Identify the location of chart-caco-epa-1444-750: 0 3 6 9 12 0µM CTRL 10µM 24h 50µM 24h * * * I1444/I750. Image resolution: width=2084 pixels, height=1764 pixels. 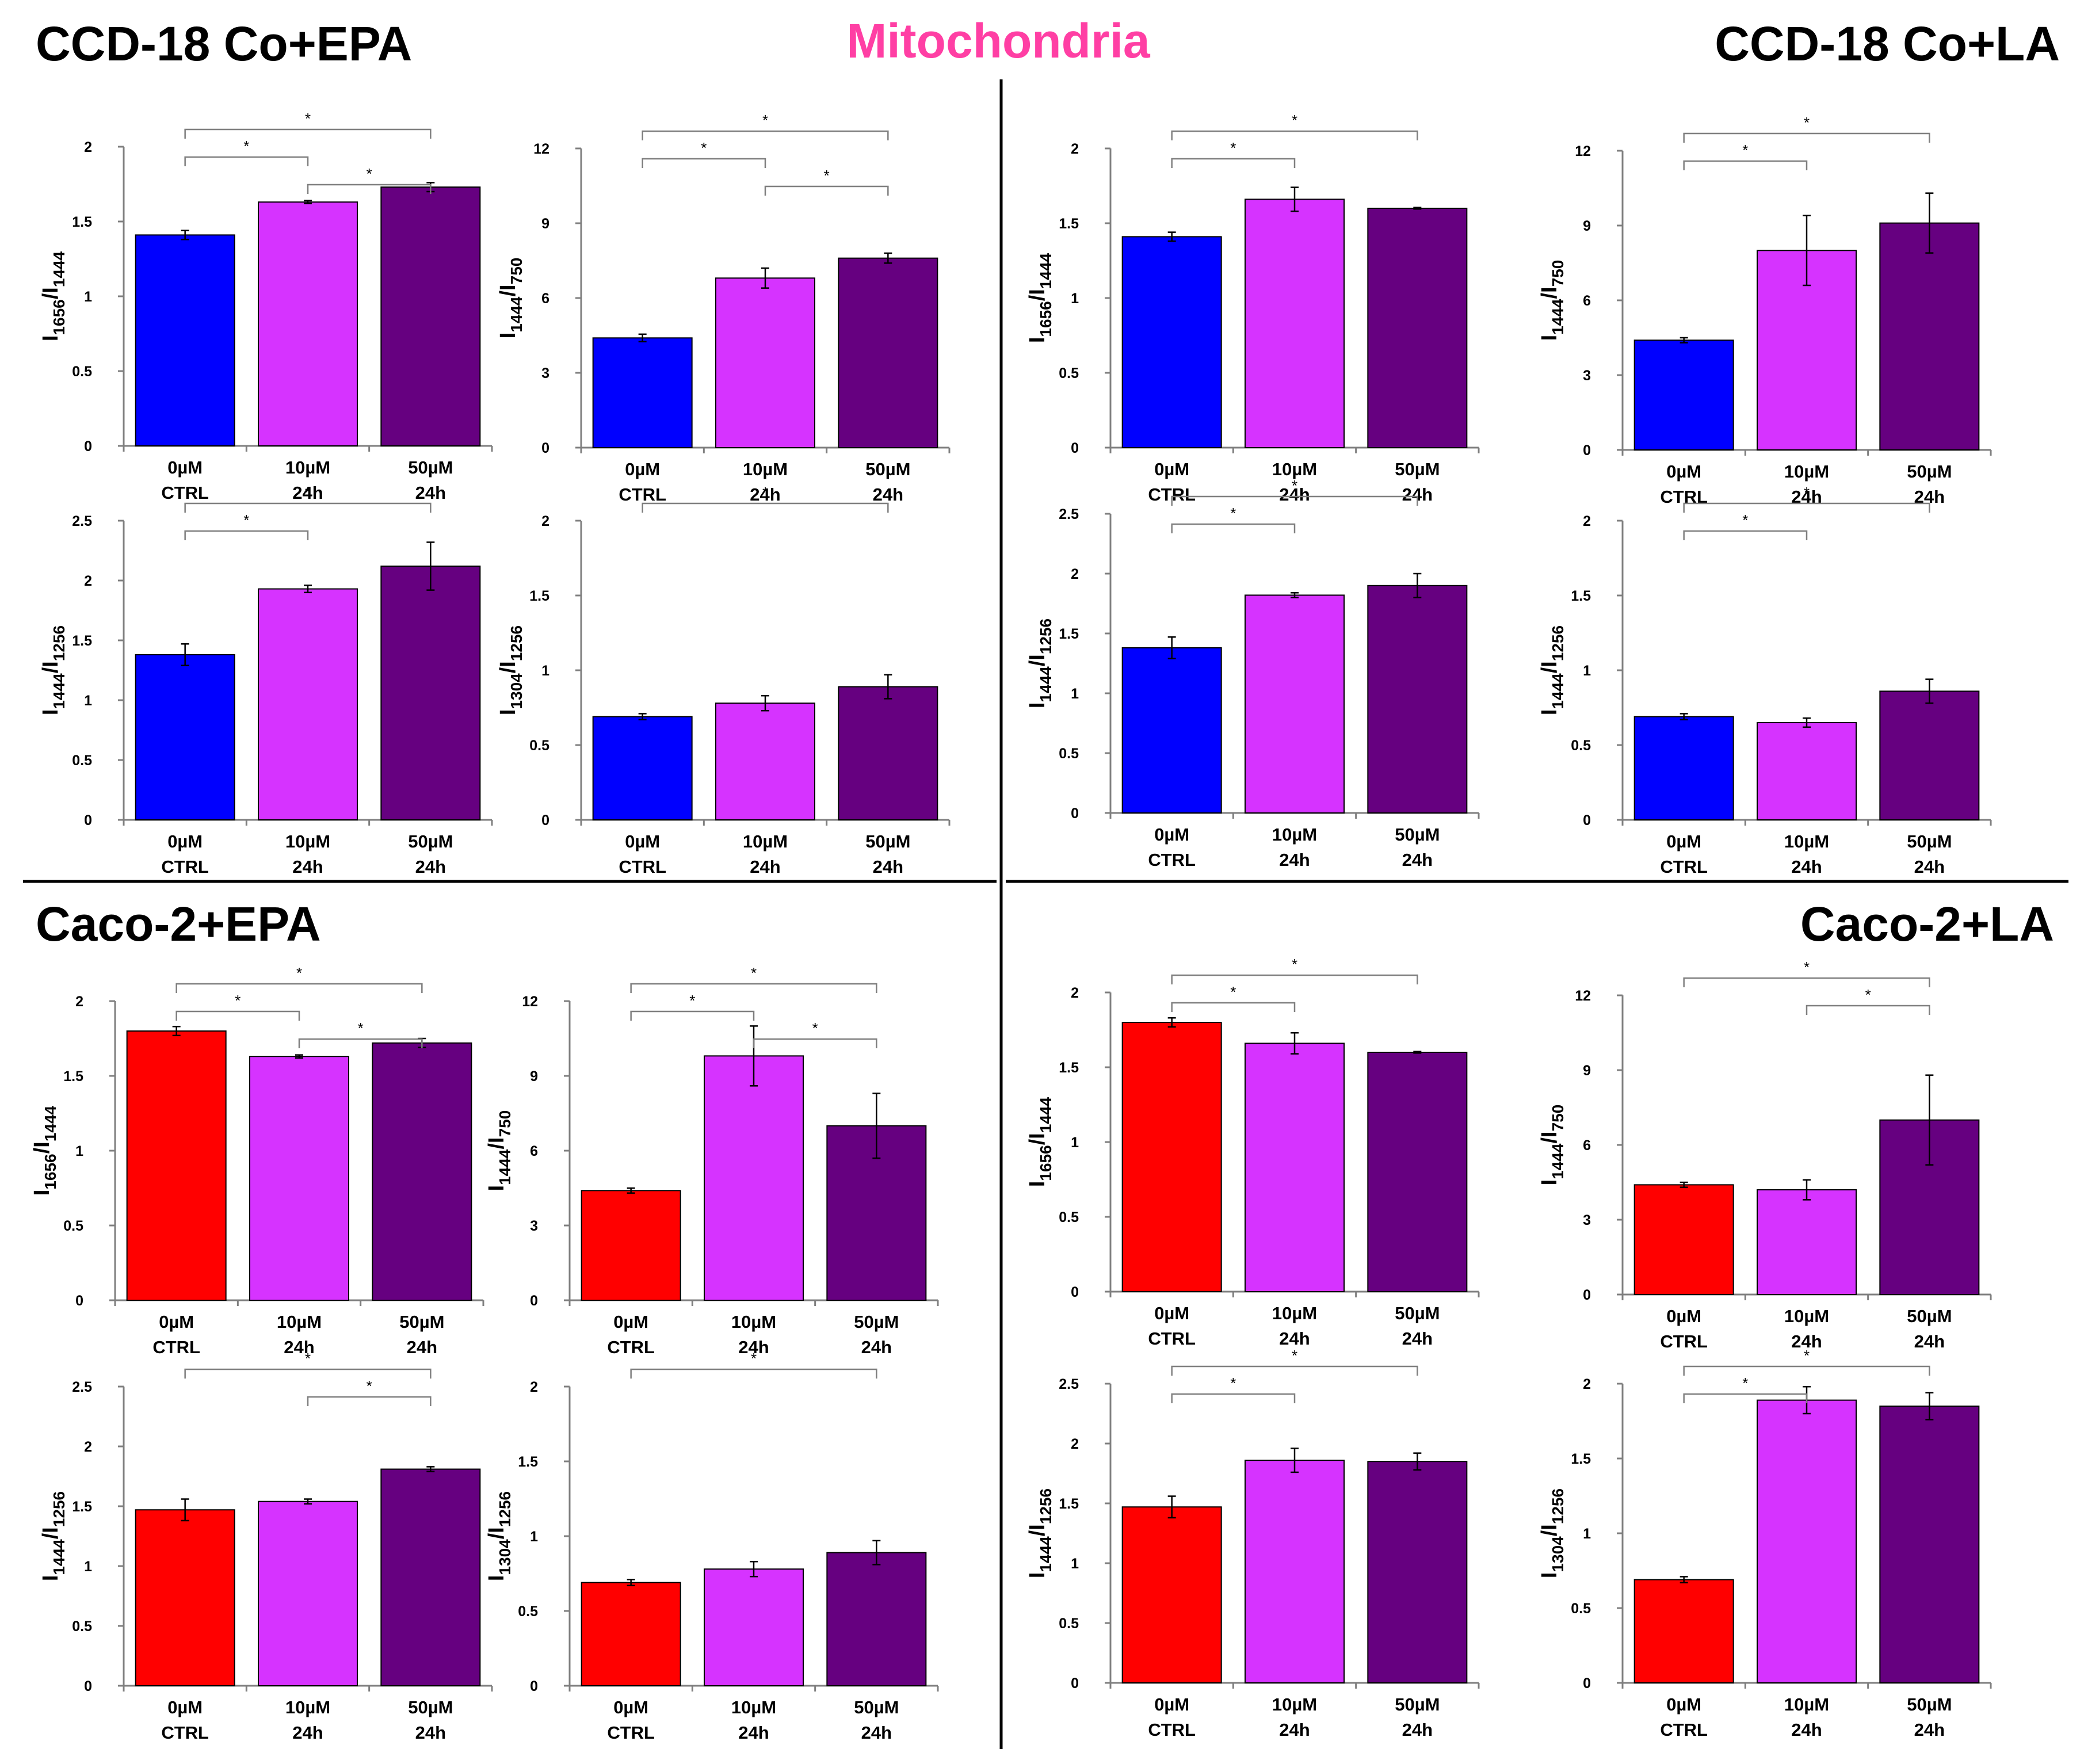
(711, 1160).